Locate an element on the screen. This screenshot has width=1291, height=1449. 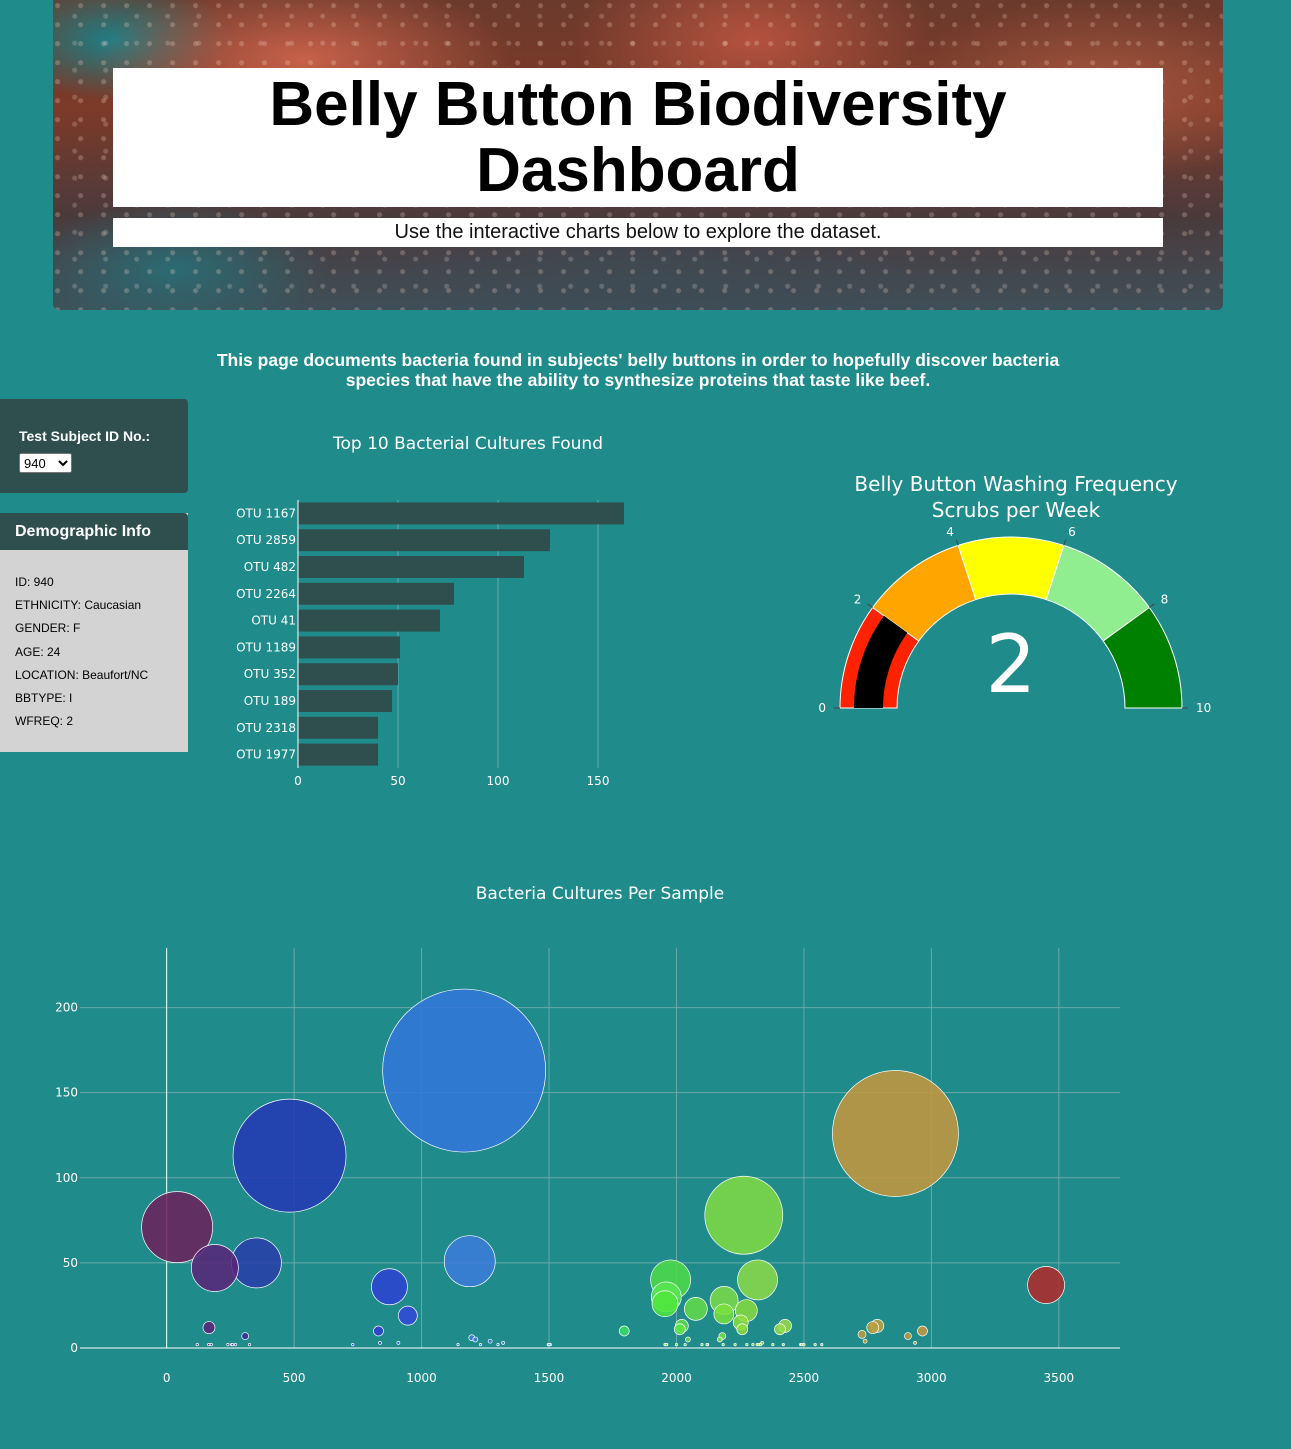
title-box: Belly Button Biodiversity Dashboard is located at coordinates (638, 137).